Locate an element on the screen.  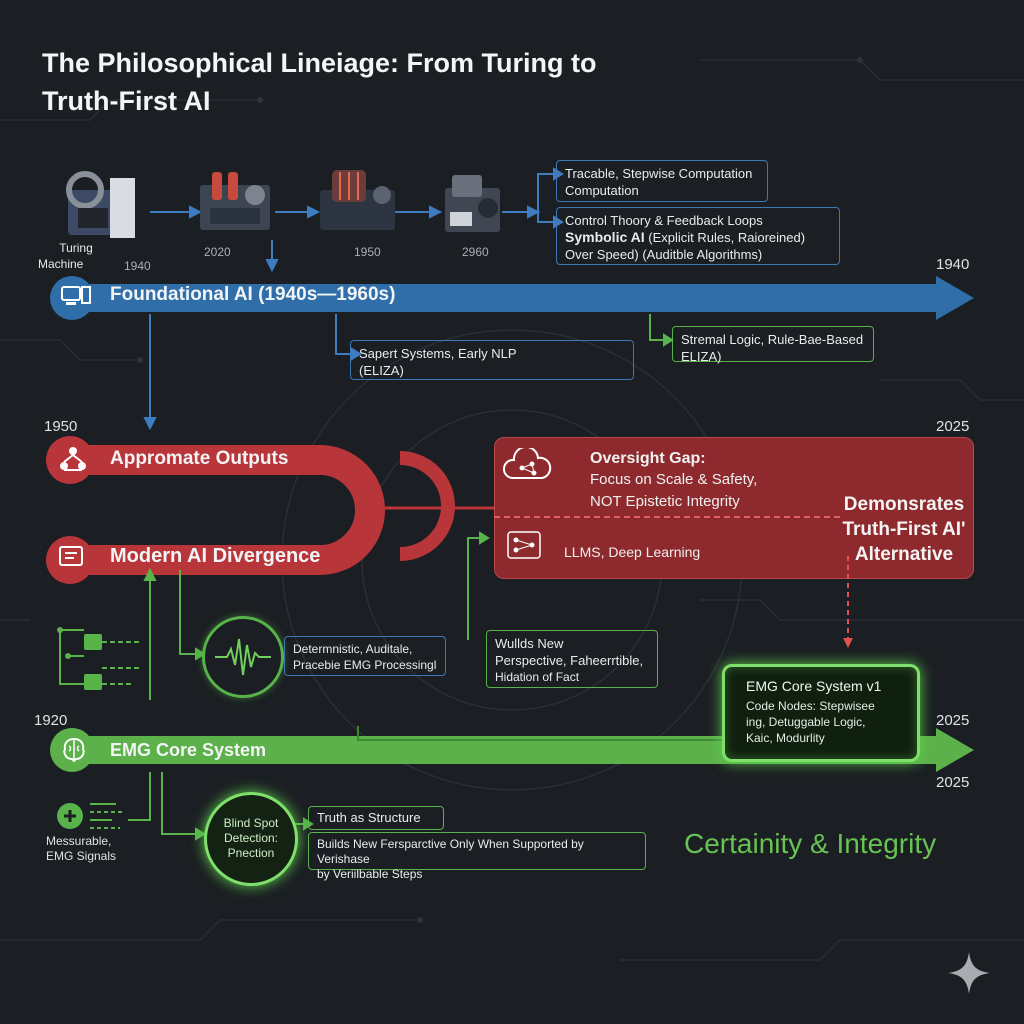
vacuum-tube-machine-icon is located at coordinates (357, 200).